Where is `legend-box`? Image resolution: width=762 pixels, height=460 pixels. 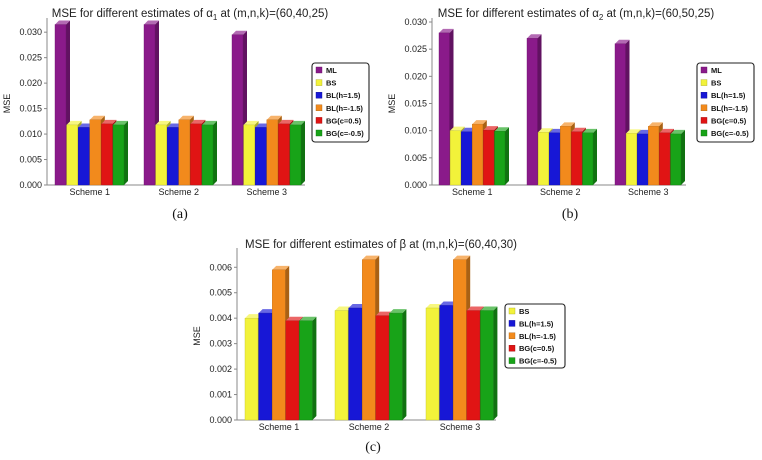 legend-box is located at coordinates (725, 102).